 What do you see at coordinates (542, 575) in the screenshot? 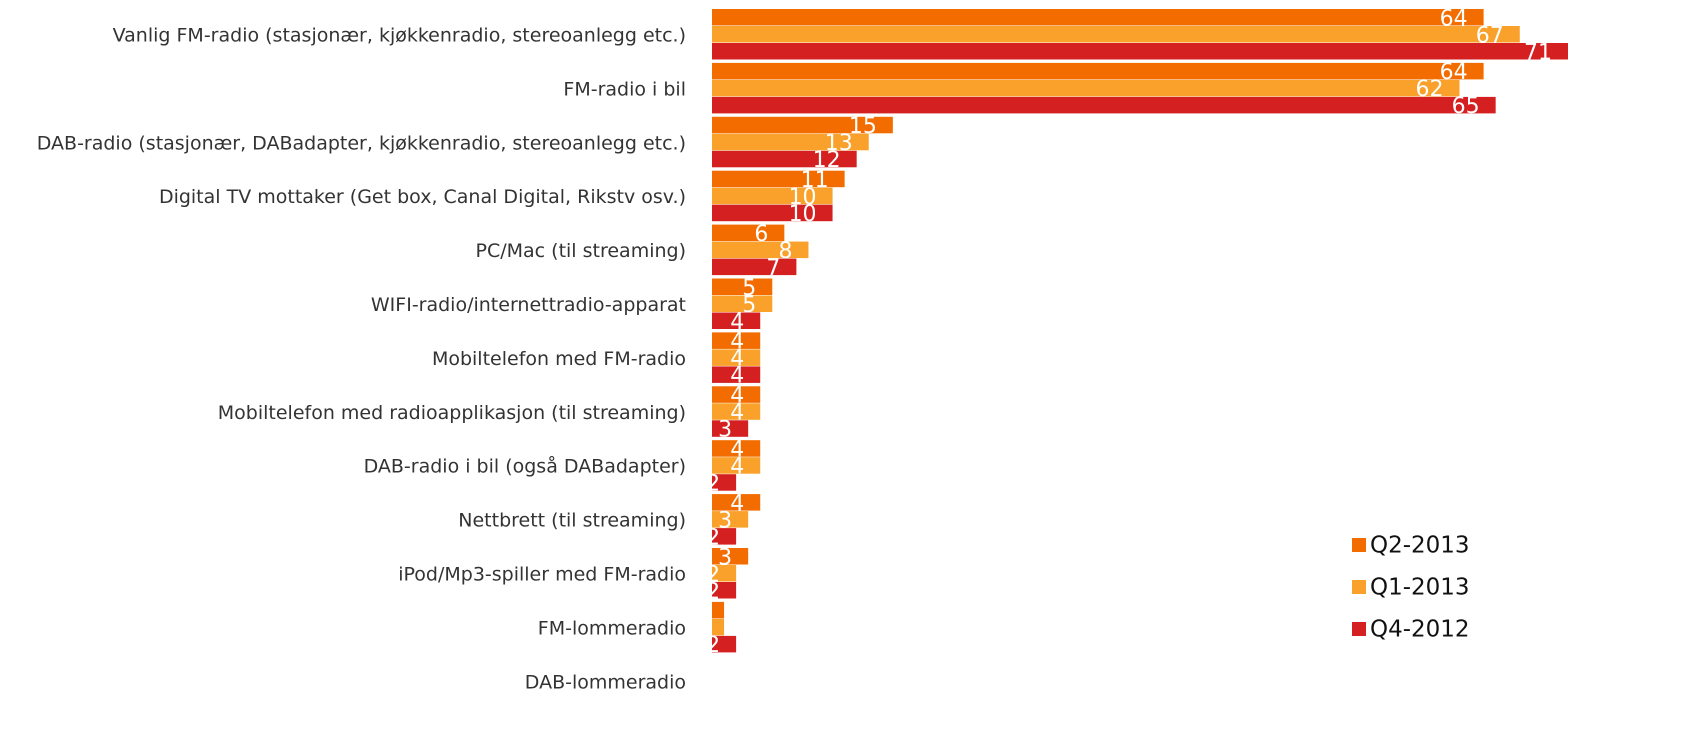
I see `category-label: iPod/Mp3-spiller med FM-radio` at bounding box center [542, 575].